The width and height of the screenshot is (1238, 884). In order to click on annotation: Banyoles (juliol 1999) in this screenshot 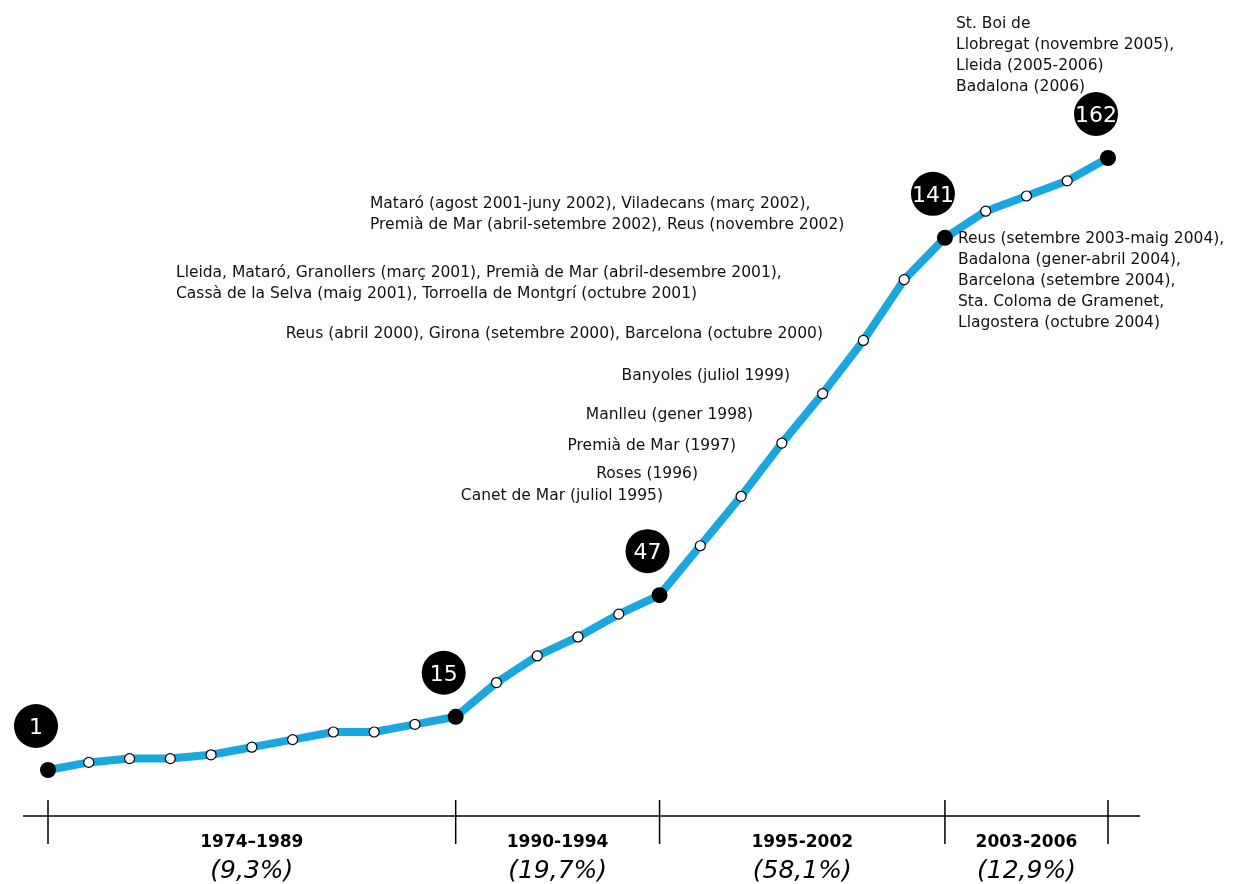, I will do `click(705, 375)`.